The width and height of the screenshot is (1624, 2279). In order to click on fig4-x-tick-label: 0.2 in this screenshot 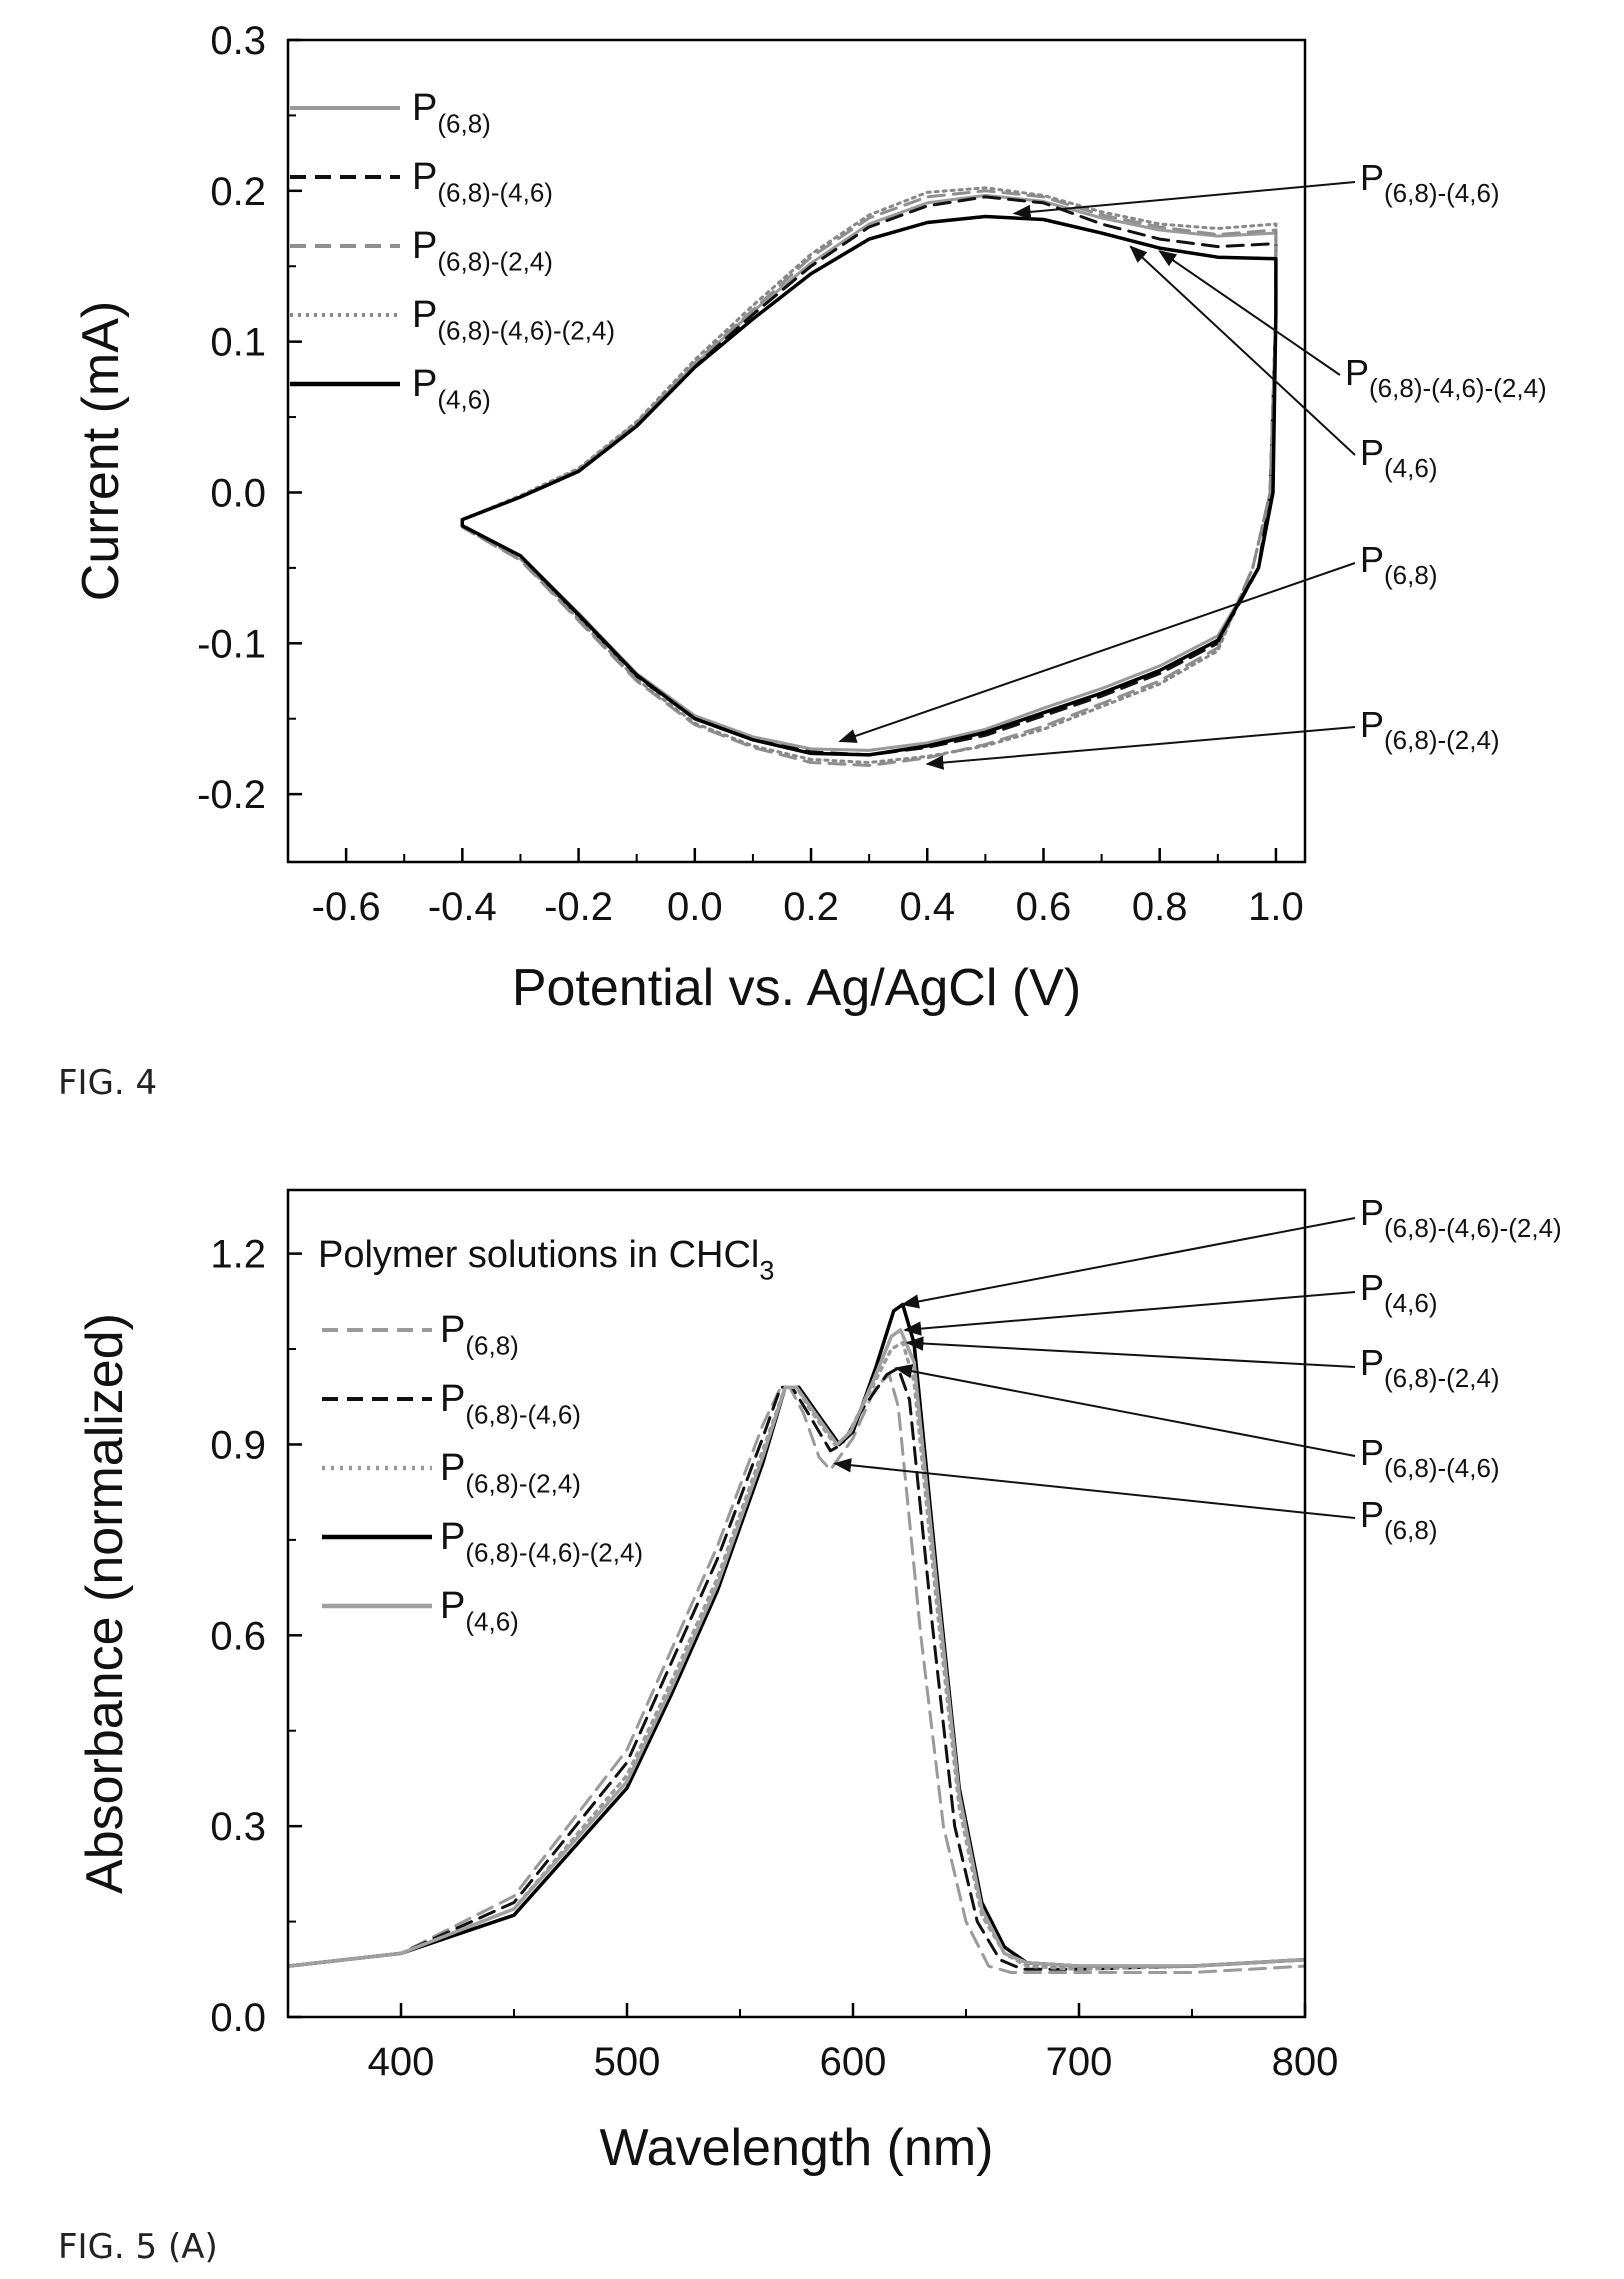, I will do `click(811, 907)`.